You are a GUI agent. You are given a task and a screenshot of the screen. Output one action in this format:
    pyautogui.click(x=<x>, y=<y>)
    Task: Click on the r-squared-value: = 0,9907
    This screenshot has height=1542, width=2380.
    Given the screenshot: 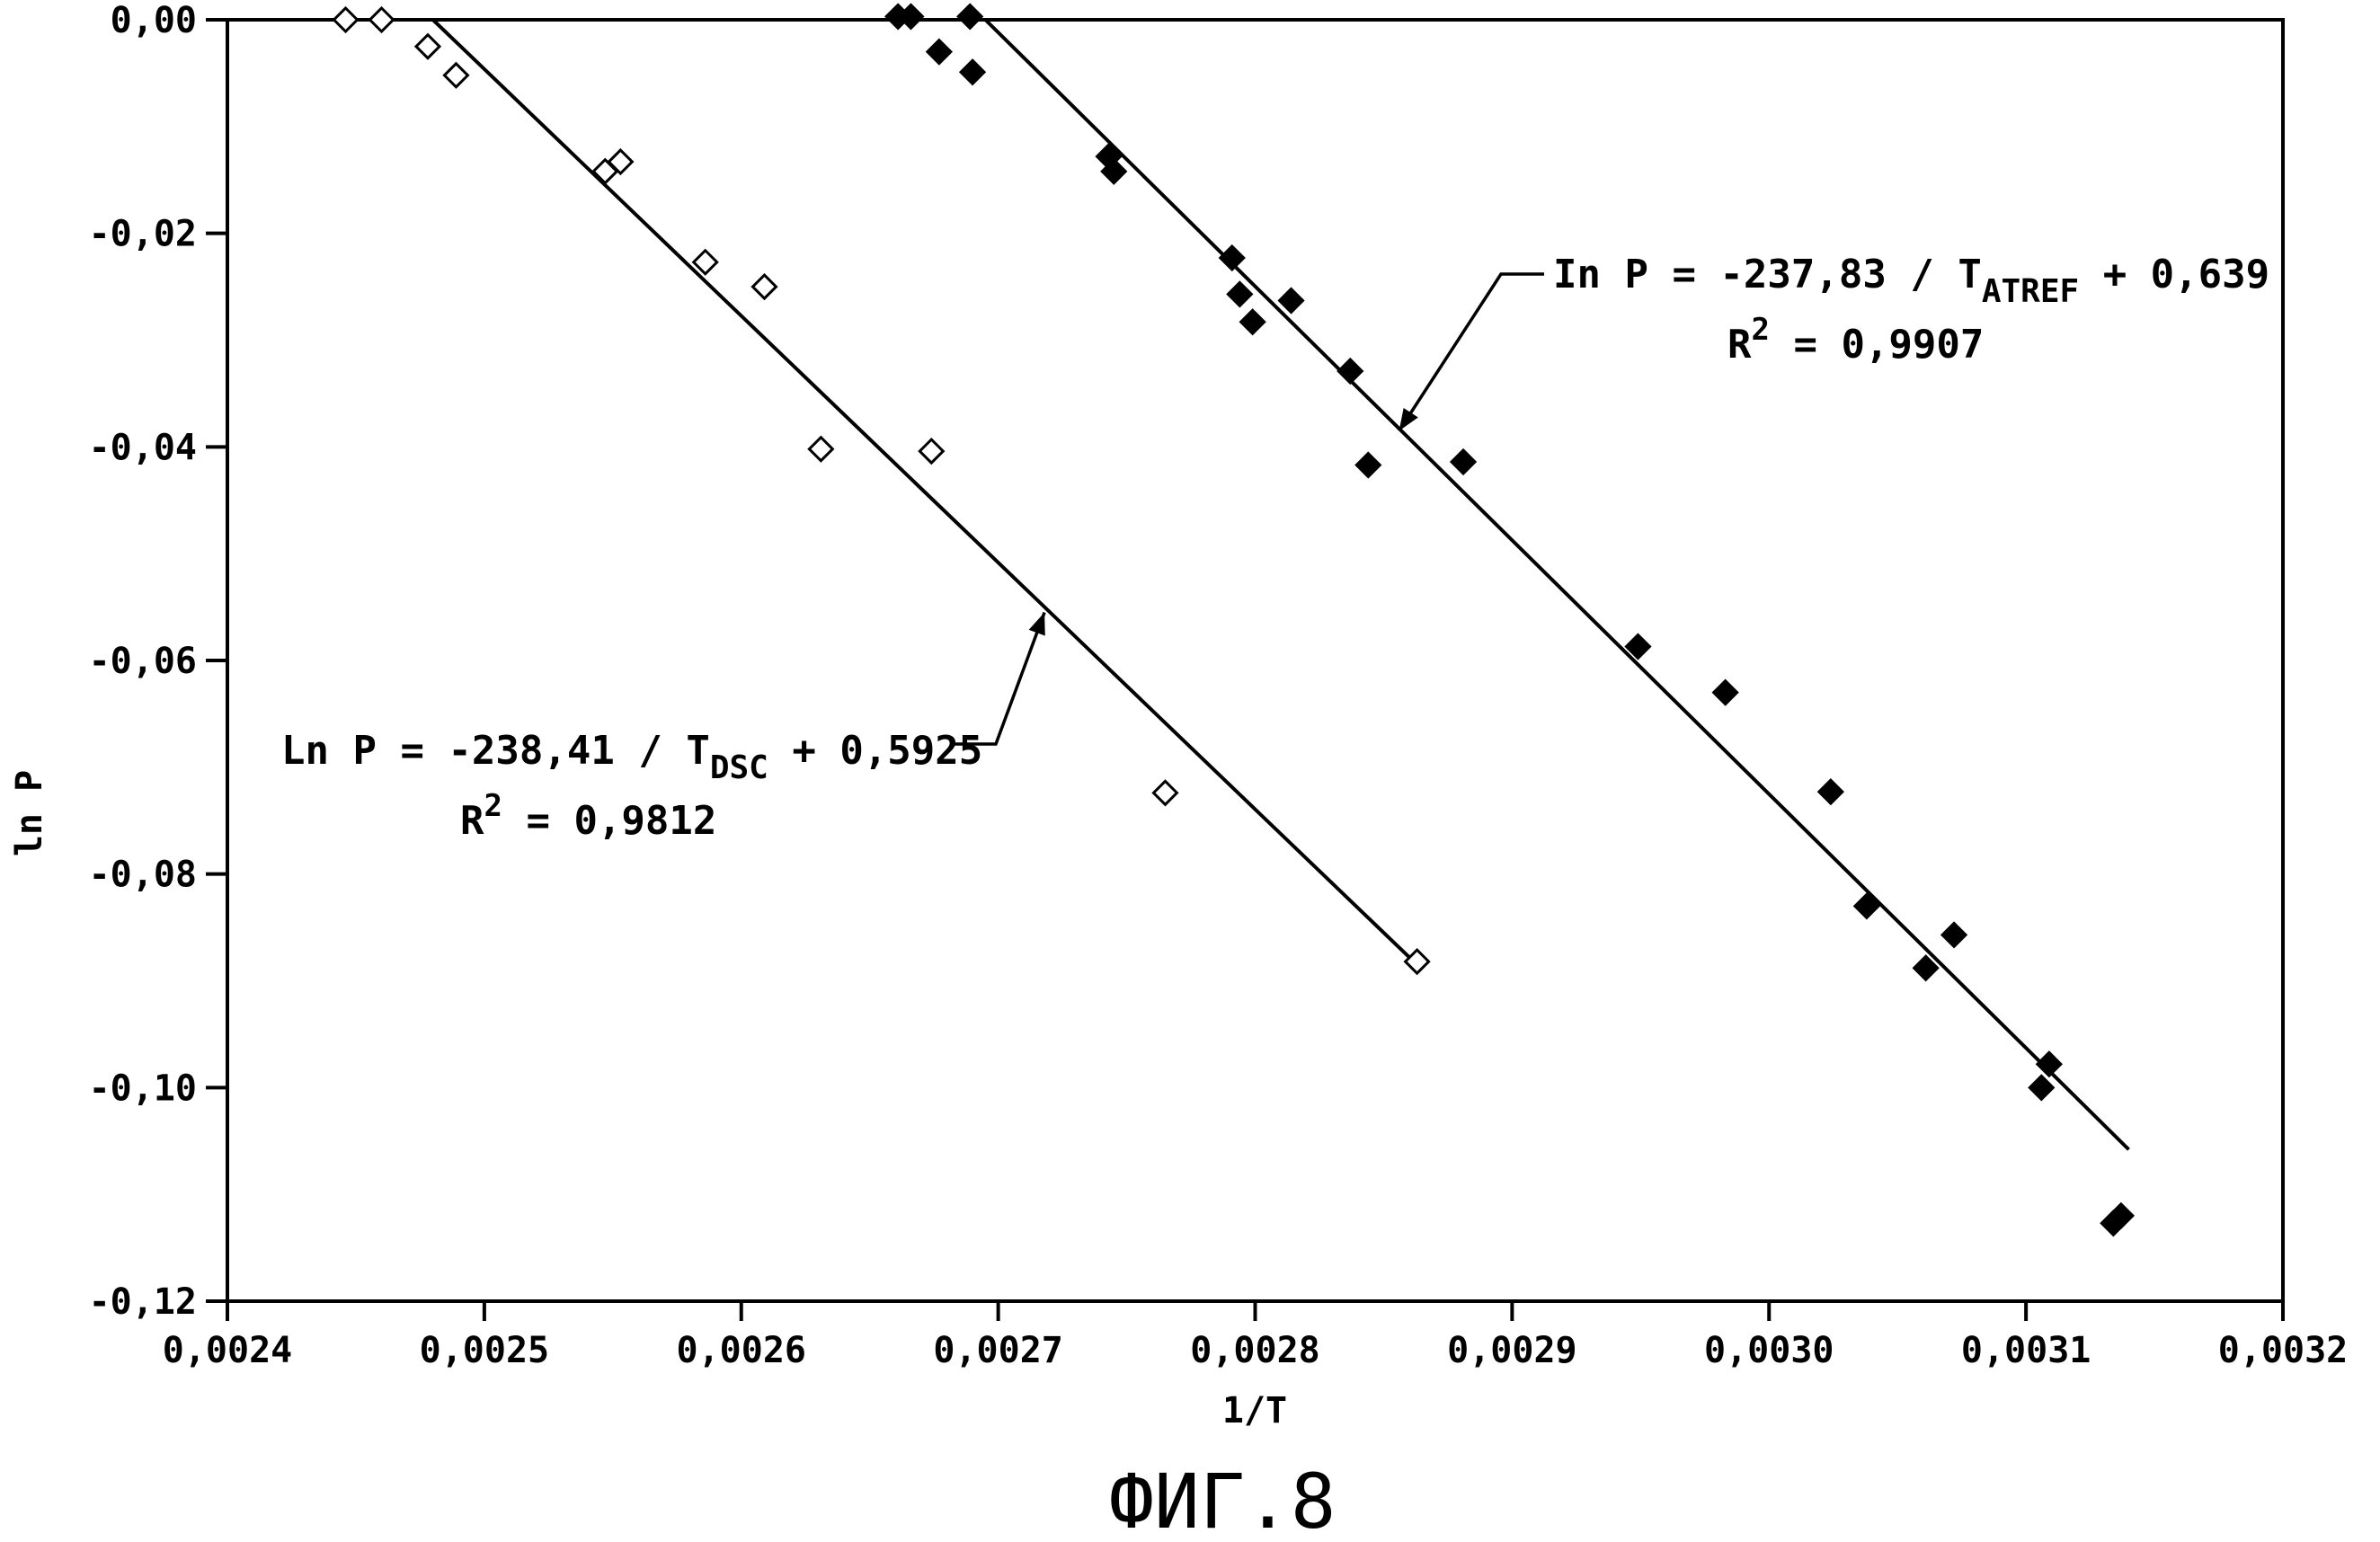 What is the action you would take?
    pyautogui.click(x=1877, y=345)
    